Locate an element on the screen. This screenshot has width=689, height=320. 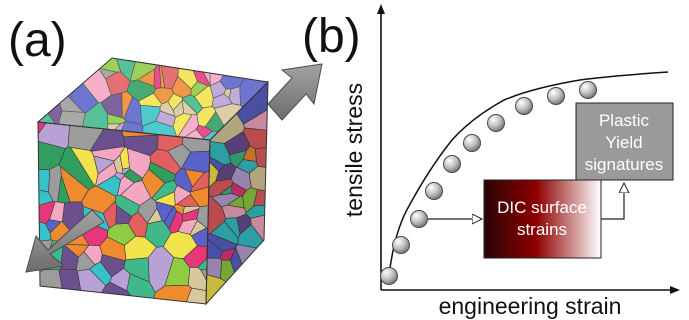
panel-b-label: (b) is located at coordinates (331, 36).